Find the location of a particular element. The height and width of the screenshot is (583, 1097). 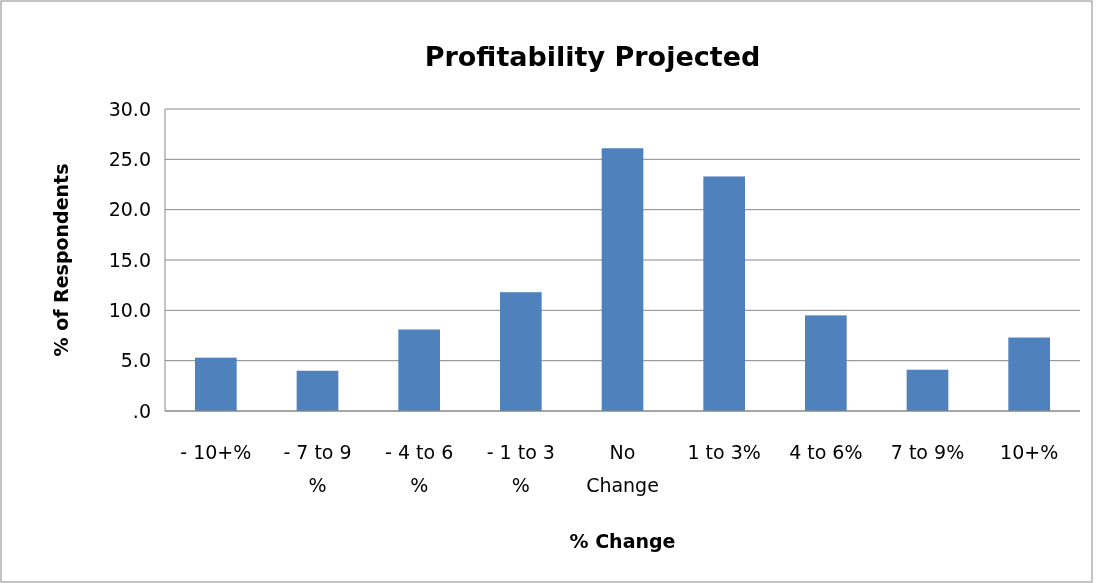

x-tick-label: 10+% is located at coordinates (1029, 452).